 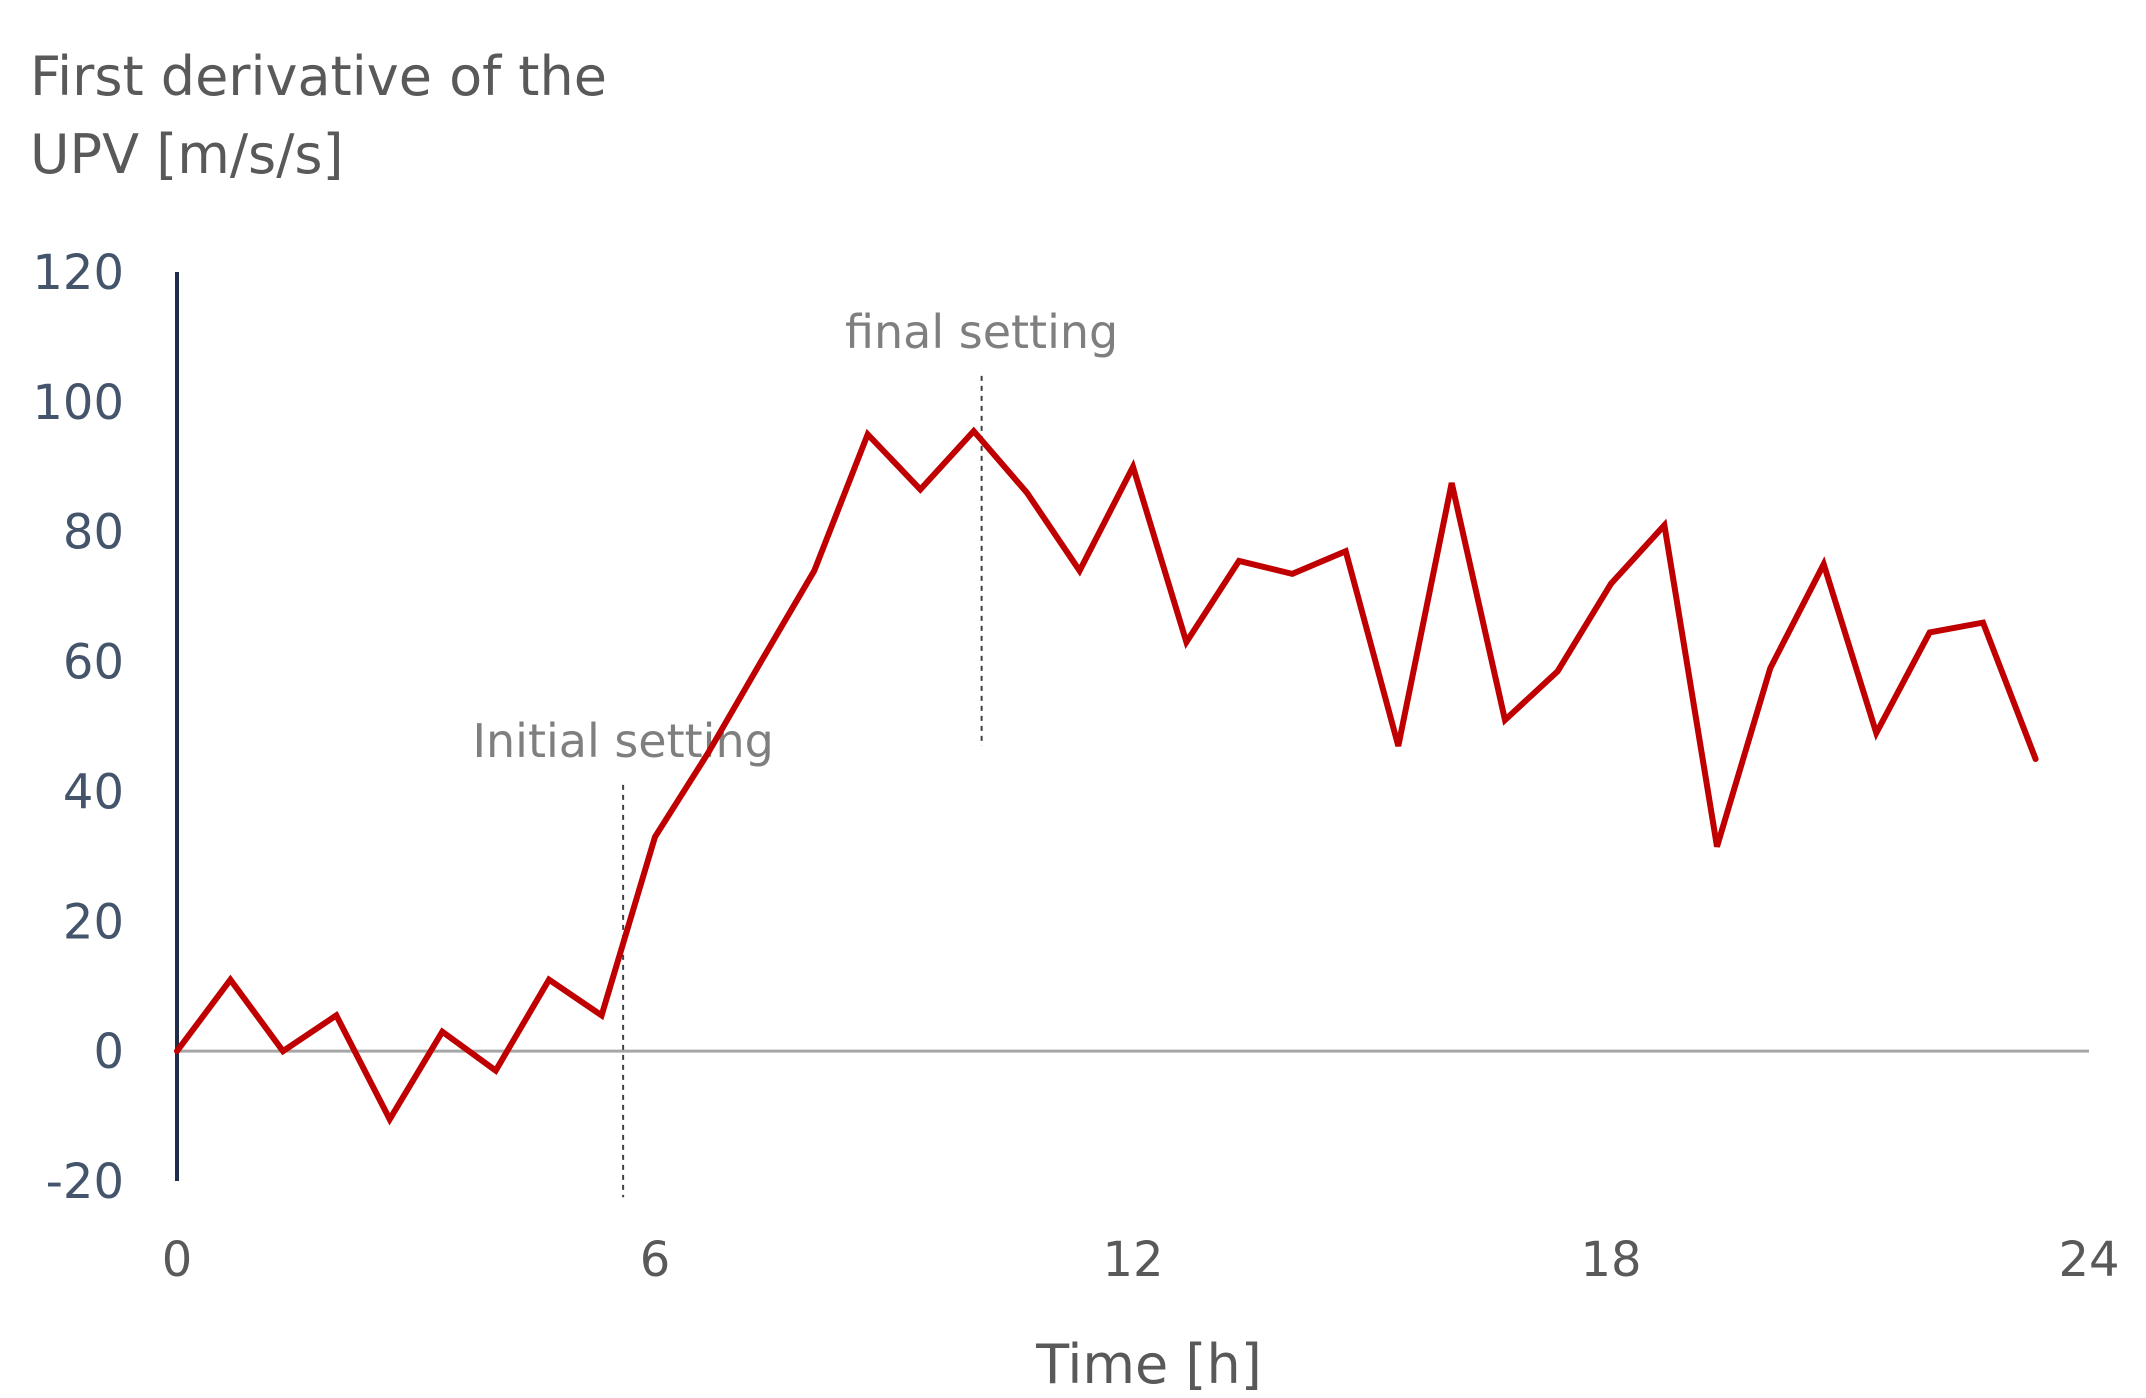 I want to click on x-tick-labels: 0 6 12 18 24, so click(x=1141, y=1260).